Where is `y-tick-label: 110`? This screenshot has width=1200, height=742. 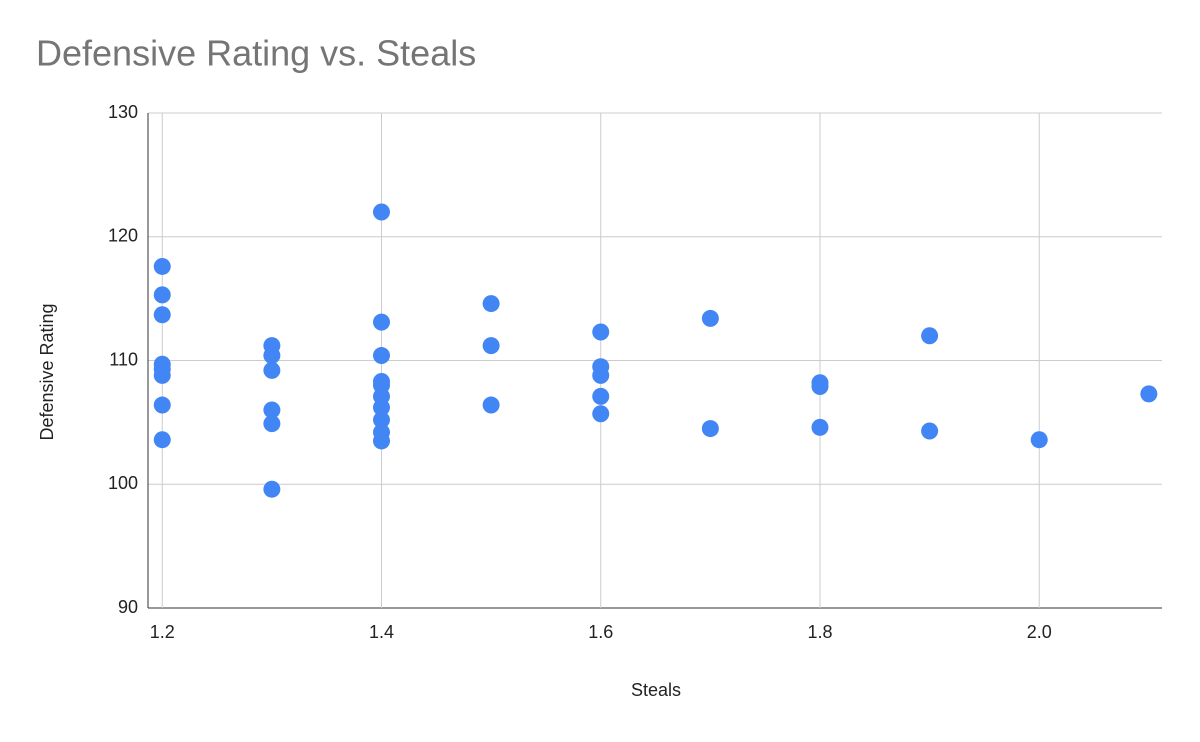 y-tick-label: 110 is located at coordinates (123, 359).